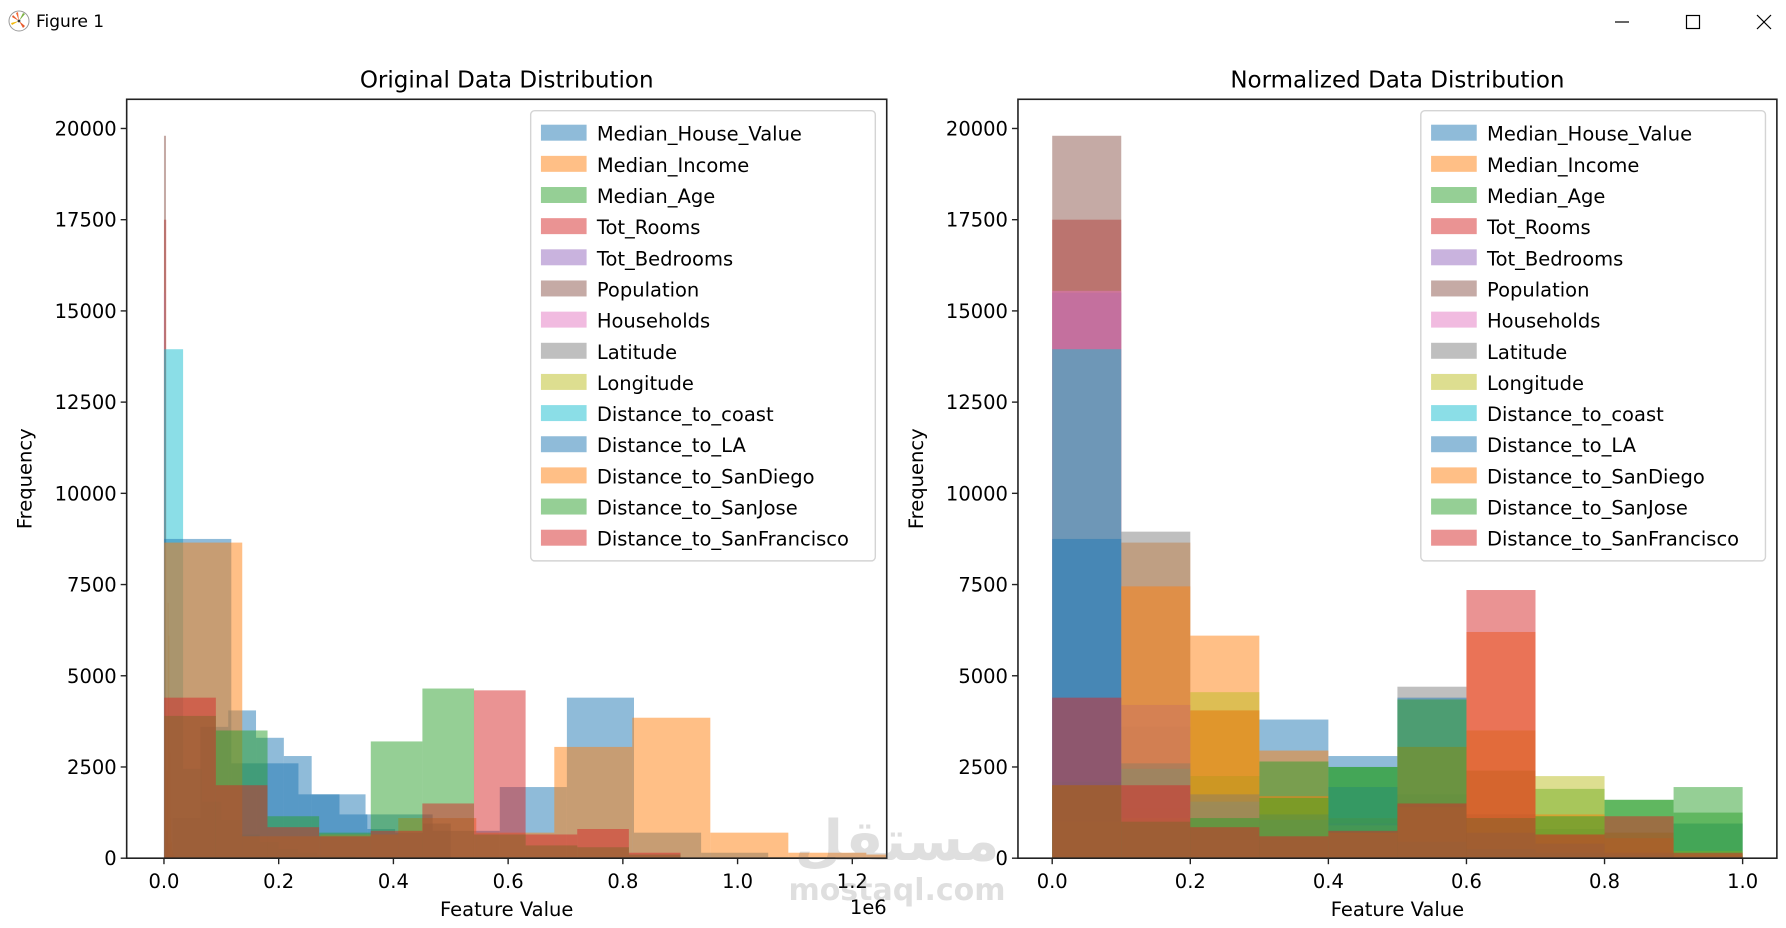 The image size is (1786, 928). I want to click on x-tick-label: 0.8, so click(1604, 881).